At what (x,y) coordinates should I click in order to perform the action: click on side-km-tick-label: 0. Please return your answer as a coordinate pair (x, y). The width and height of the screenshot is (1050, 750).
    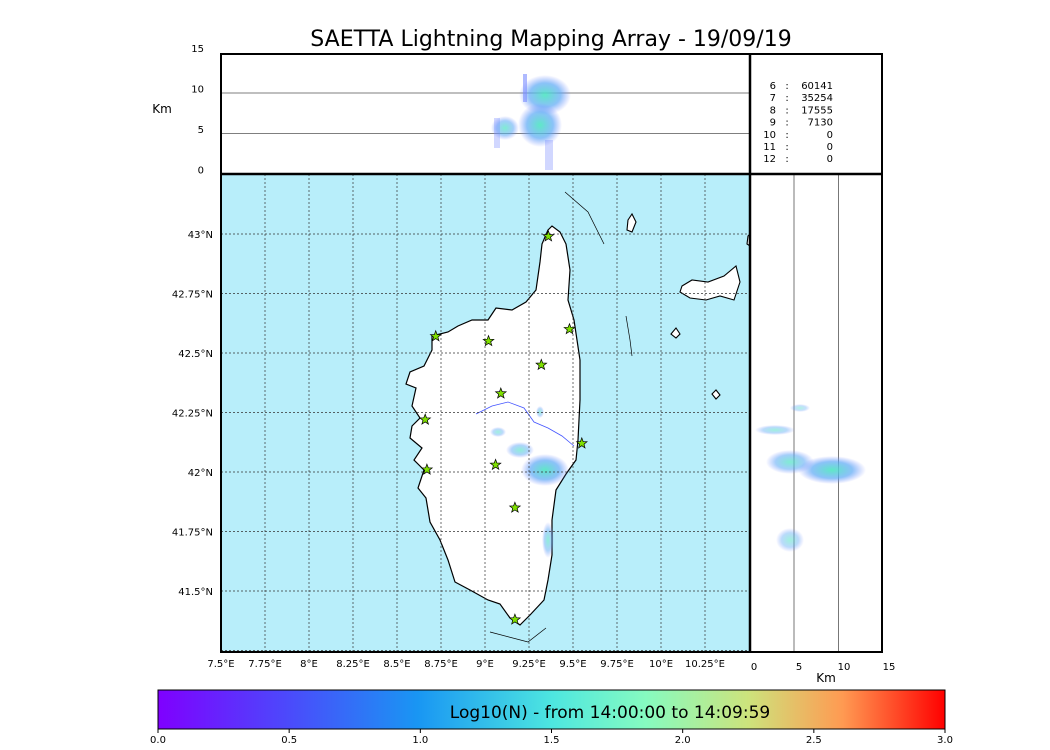
    Looking at the image, I should click on (754, 667).